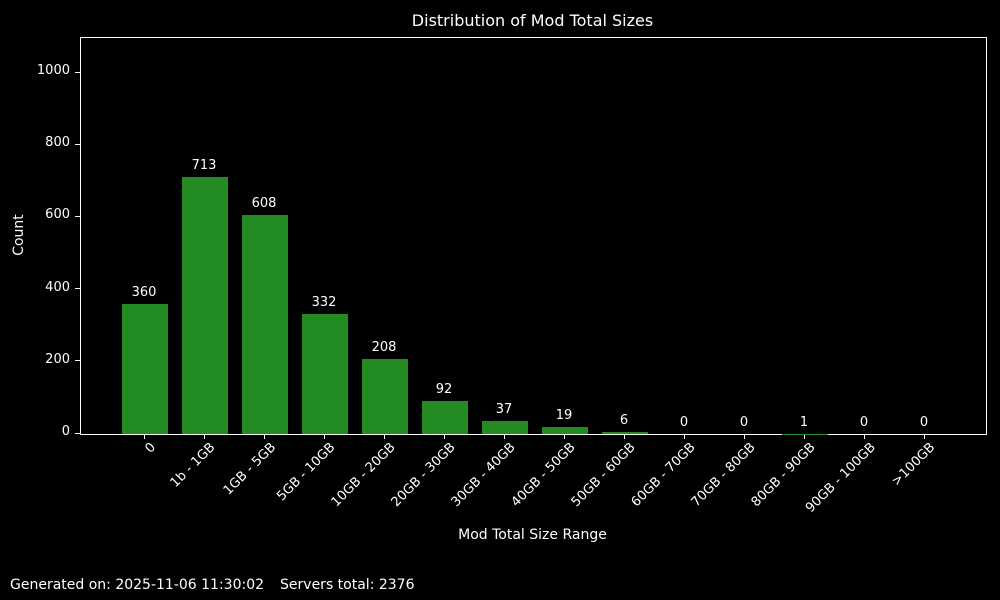  What do you see at coordinates (804, 422) in the screenshot?
I see `bar-value-label: 1` at bounding box center [804, 422].